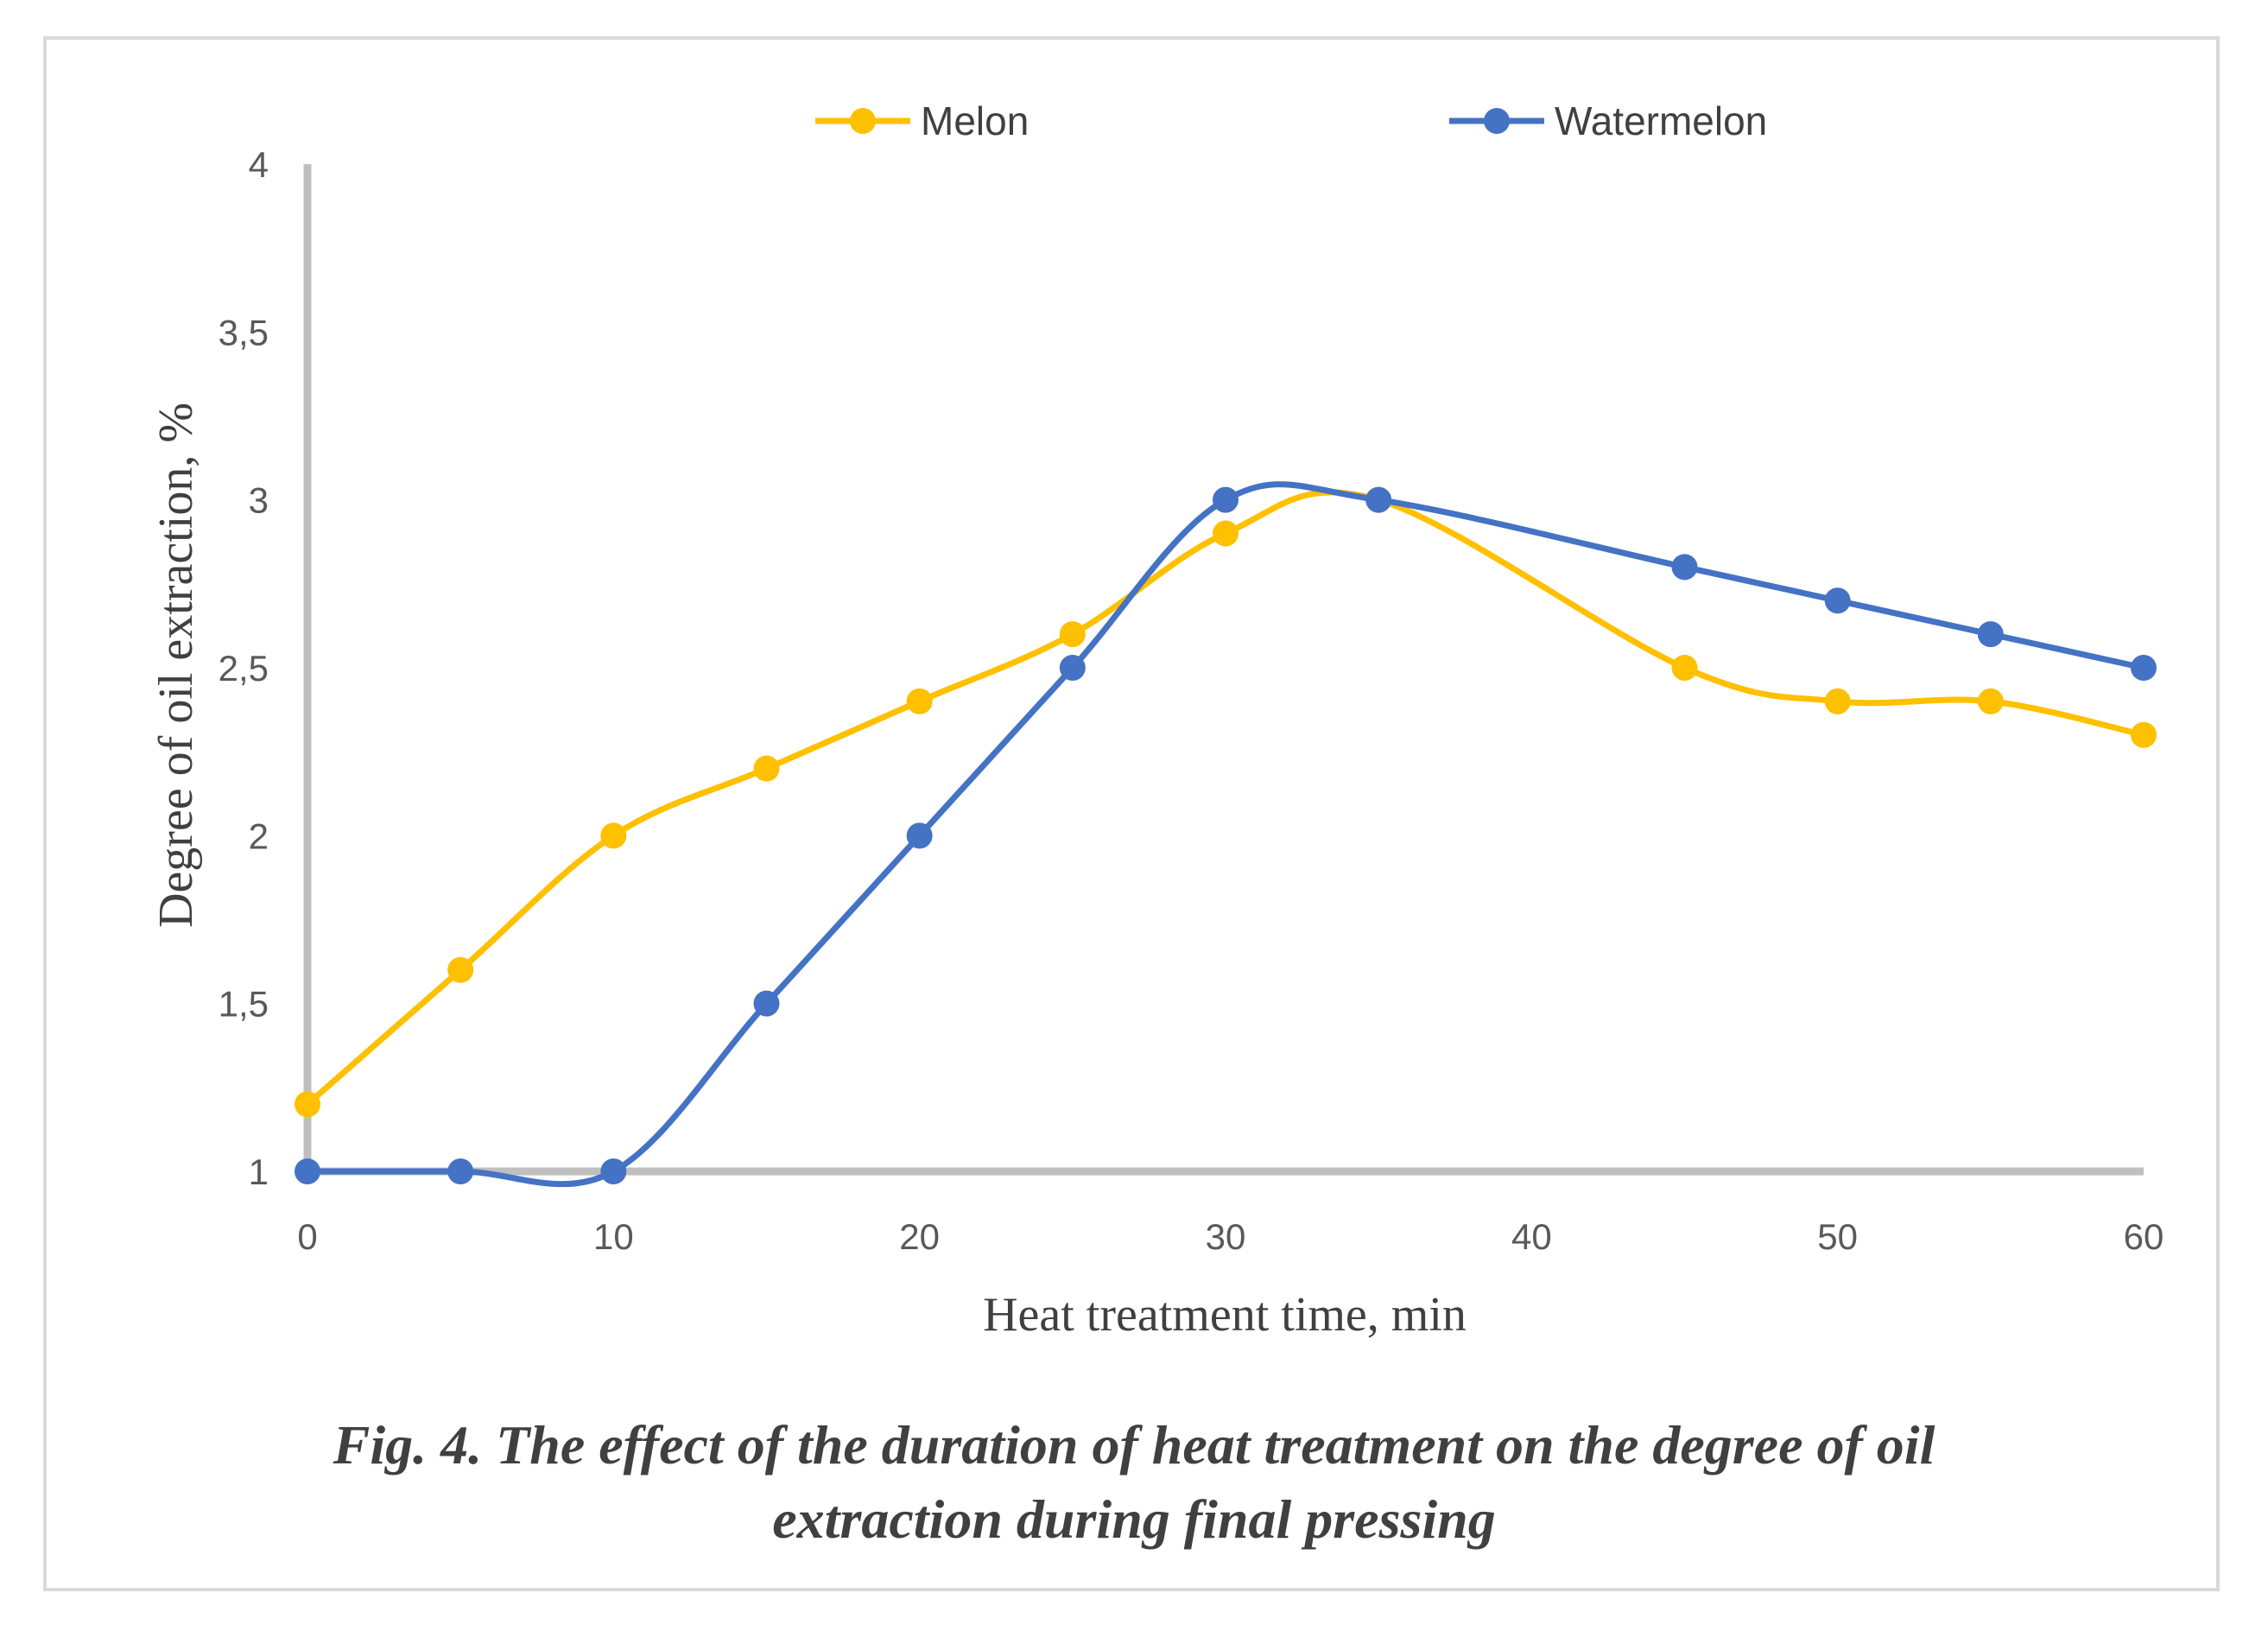 The width and height of the screenshot is (2268, 1631). Describe the element at coordinates (1661, 120) in the screenshot. I see `legend-label: Watermelon` at that location.